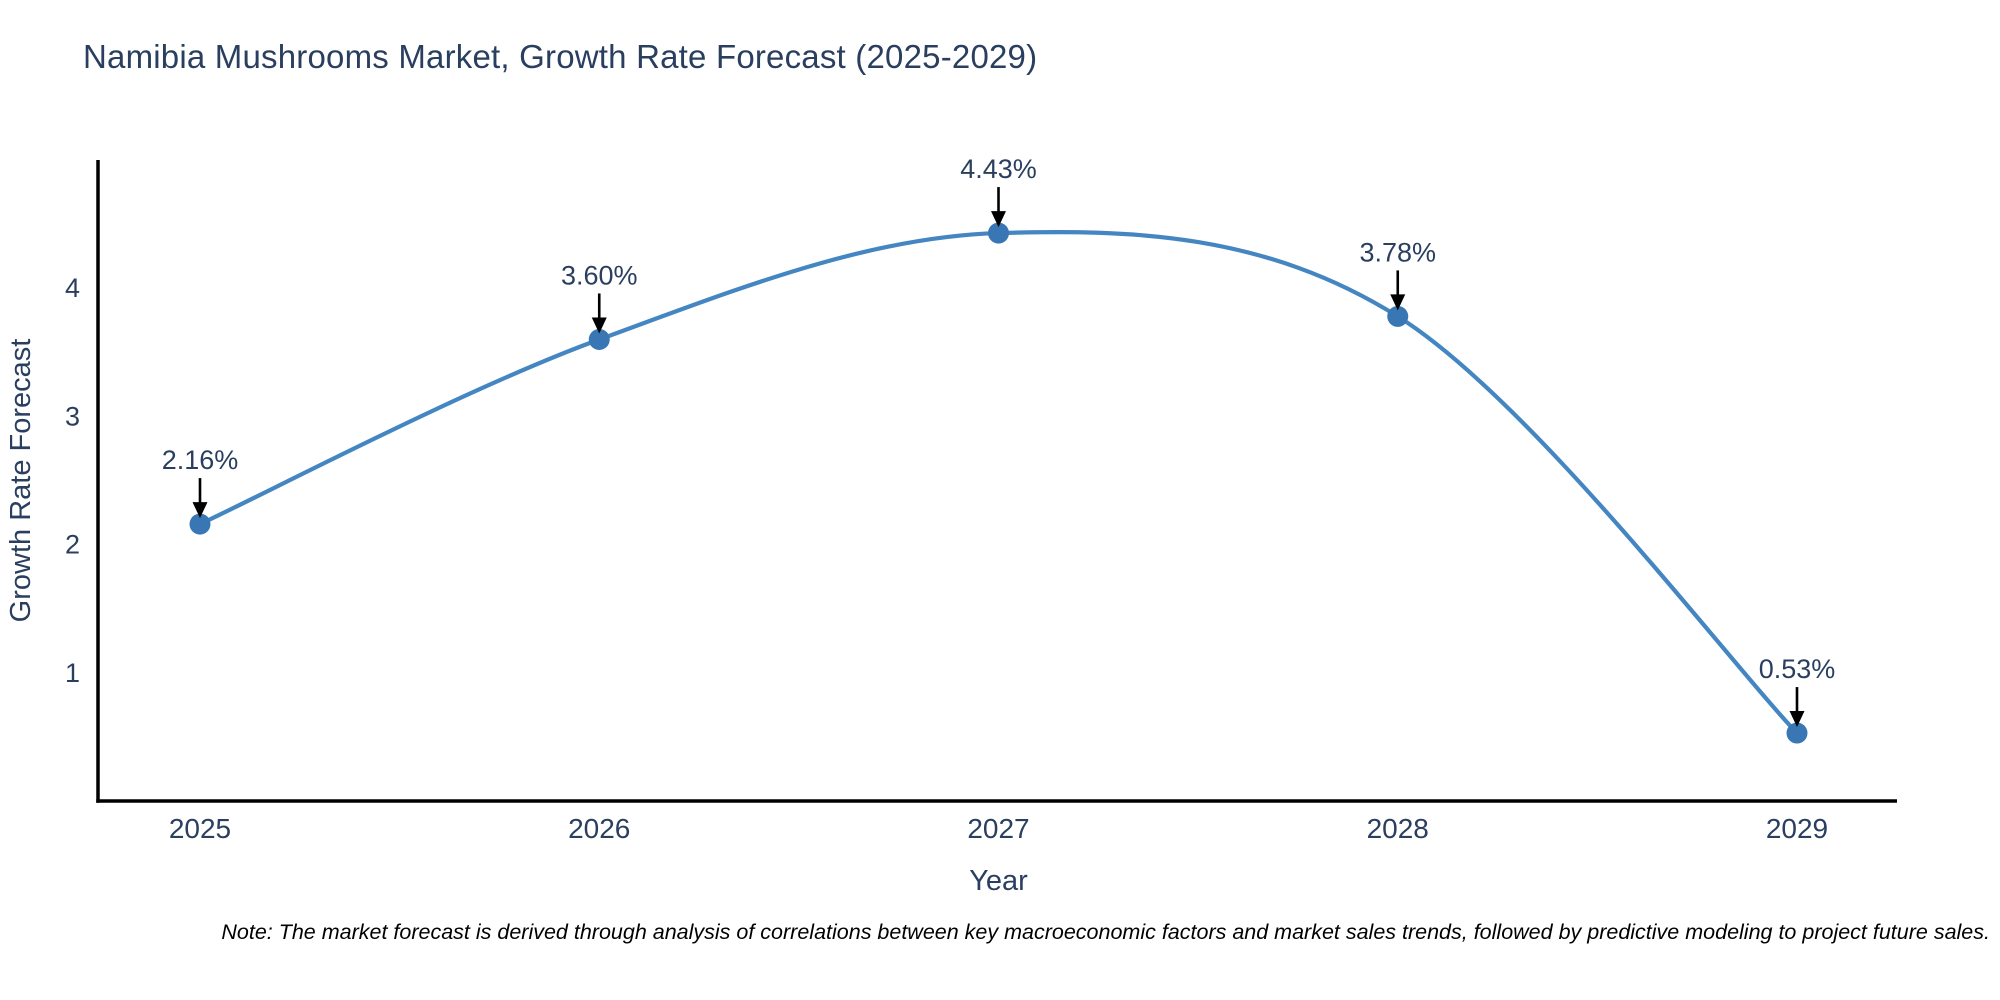  Describe the element at coordinates (1397, 252) in the screenshot. I see `data-label: 3.78%` at that location.